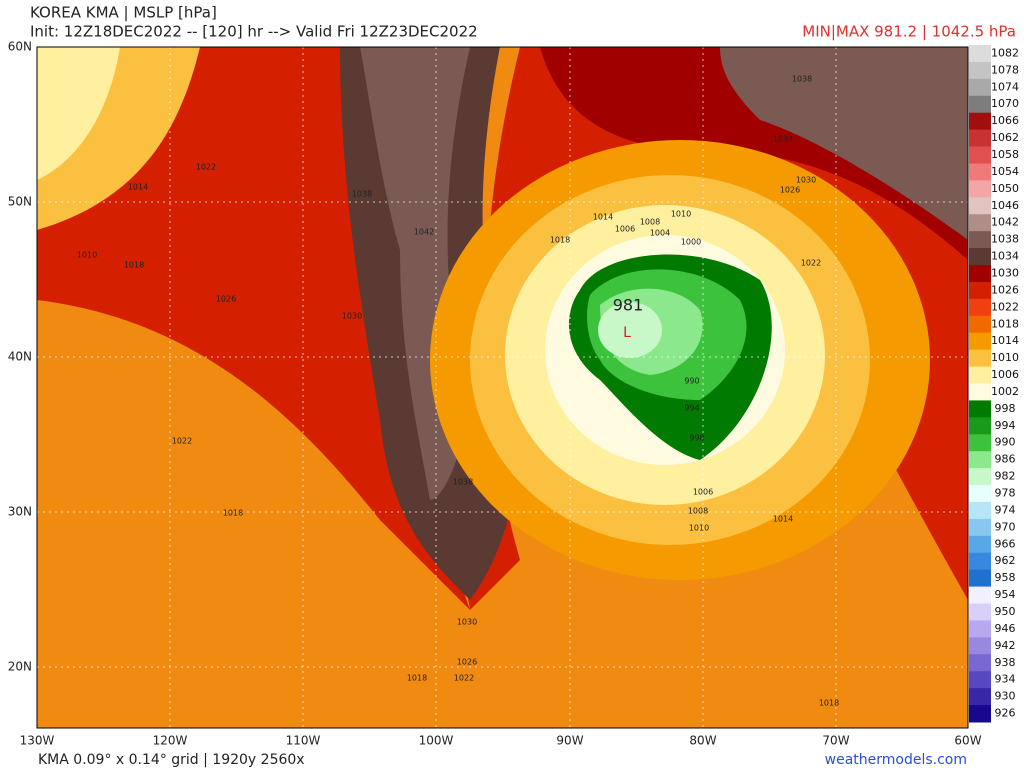 The height and width of the screenshot is (768, 1024). Describe the element at coordinates (1005, 476) in the screenshot. I see `colorbar-label: 982` at that location.